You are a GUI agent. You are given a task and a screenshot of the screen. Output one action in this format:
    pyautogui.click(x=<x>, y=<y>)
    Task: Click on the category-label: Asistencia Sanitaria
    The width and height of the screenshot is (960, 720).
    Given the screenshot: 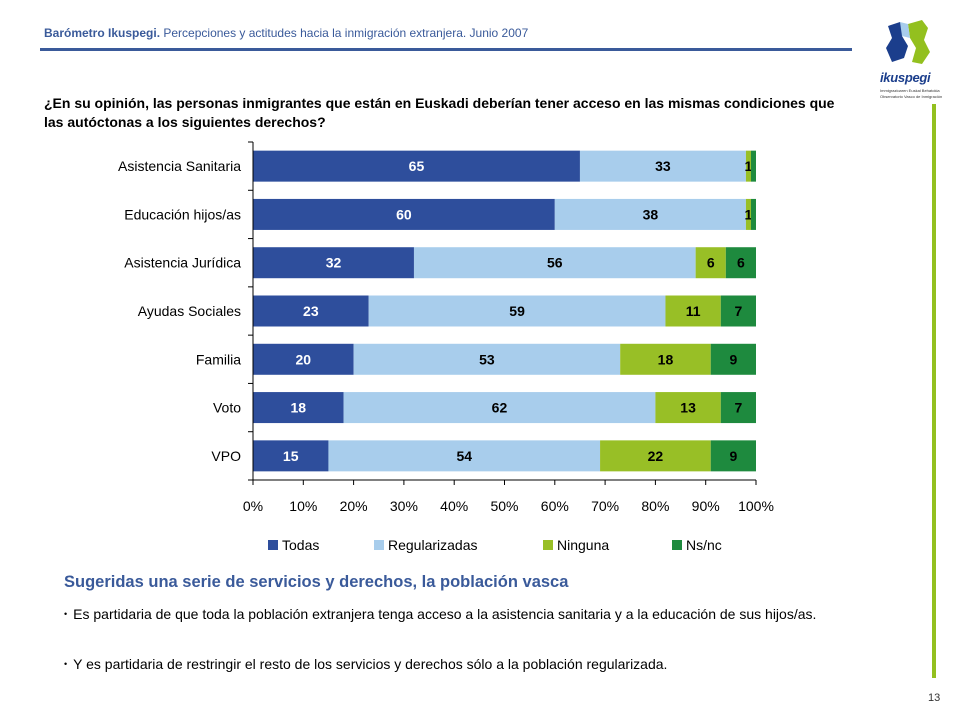 What is the action you would take?
    pyautogui.click(x=179, y=166)
    